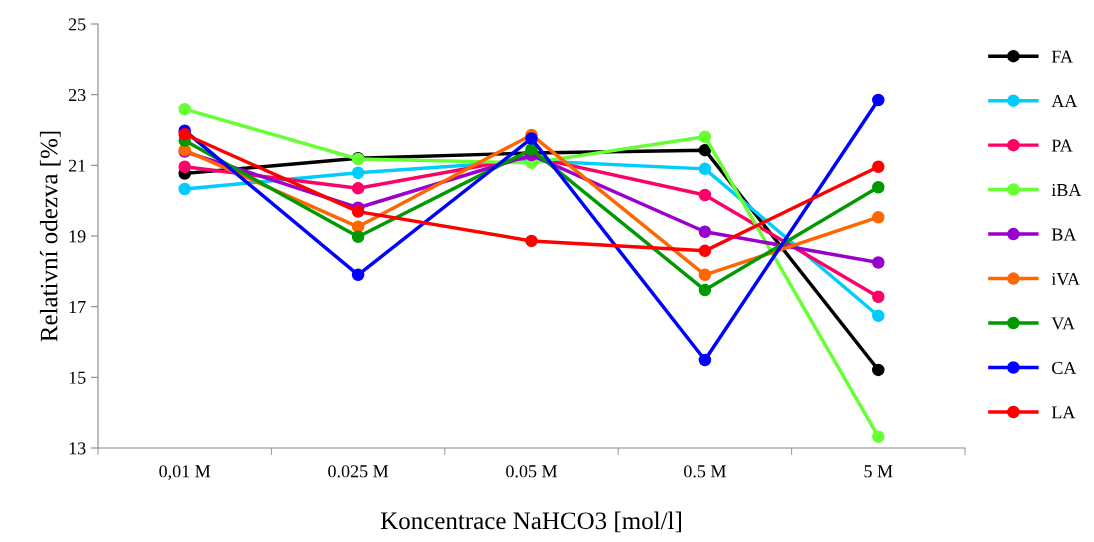 This screenshot has width=1094, height=542. Describe the element at coordinates (77, 24) in the screenshot. I see `y-tick-label: 25` at that location.